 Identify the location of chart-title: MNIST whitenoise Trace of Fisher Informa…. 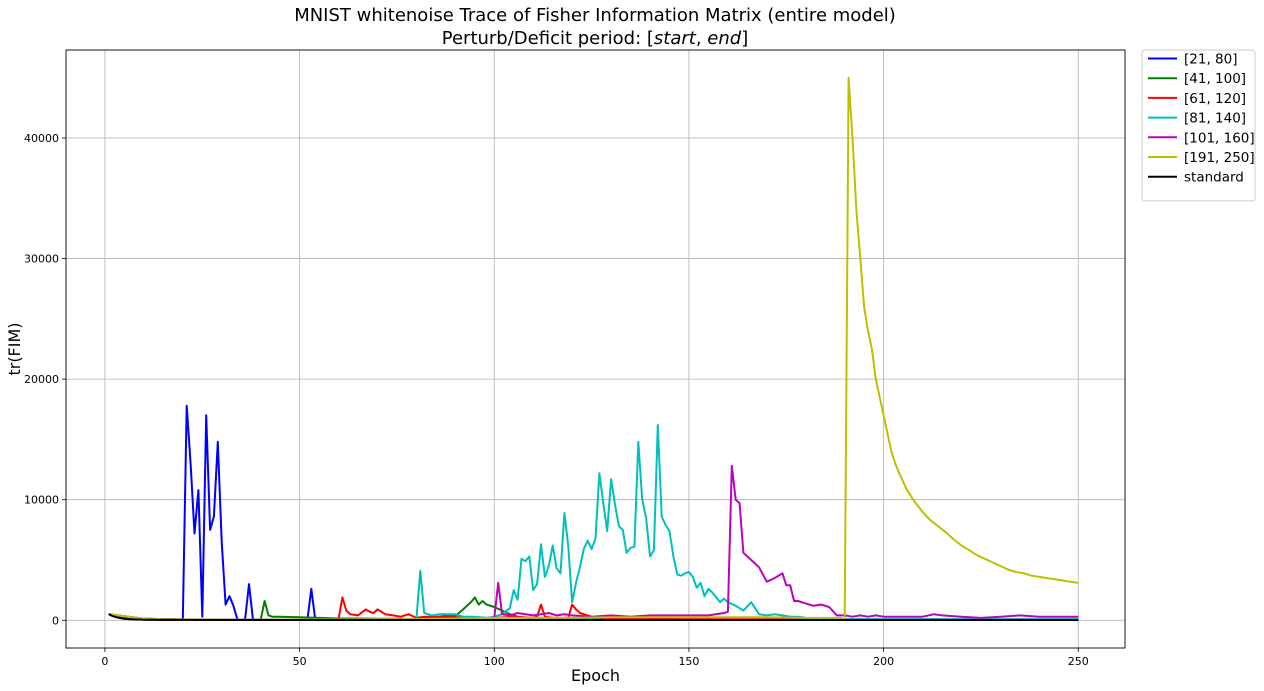
(595, 27).